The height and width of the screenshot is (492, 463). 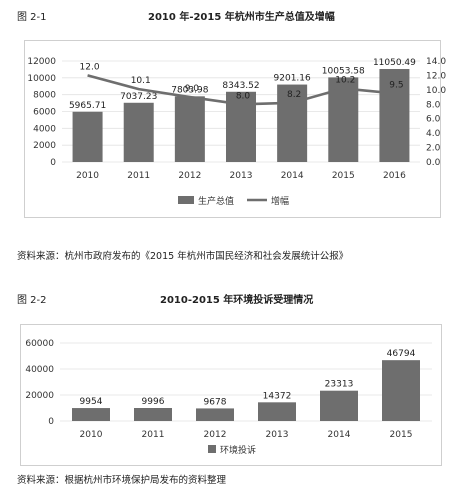 I want to click on growth-data-label: 9.0, so click(x=192, y=89).